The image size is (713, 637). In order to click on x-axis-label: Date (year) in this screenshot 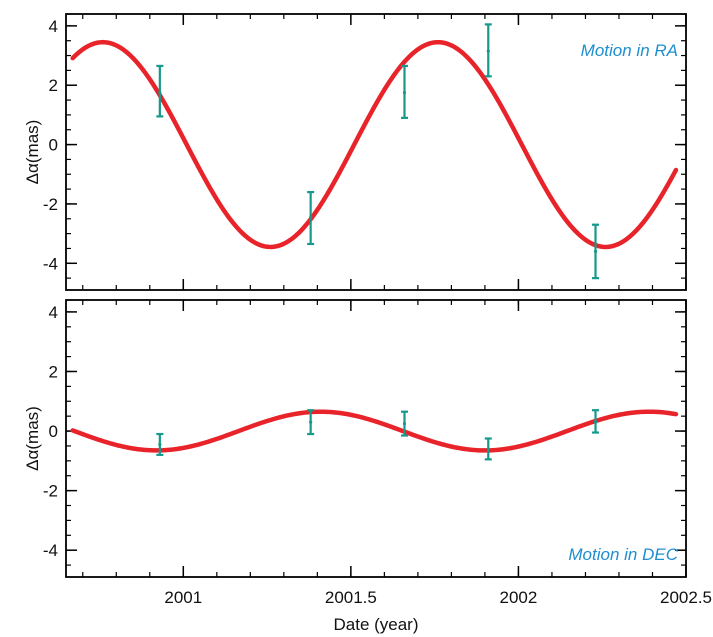, I will do `click(375, 624)`.